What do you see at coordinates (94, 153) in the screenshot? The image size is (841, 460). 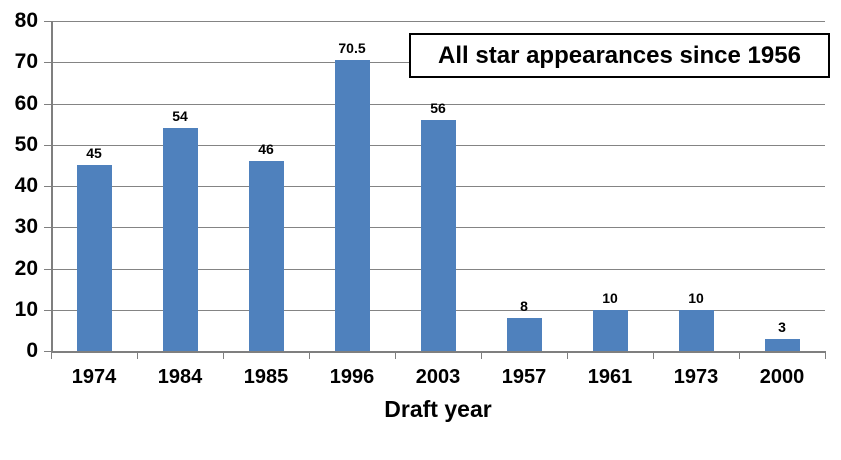 I see `bar-value-label: 45` at bounding box center [94, 153].